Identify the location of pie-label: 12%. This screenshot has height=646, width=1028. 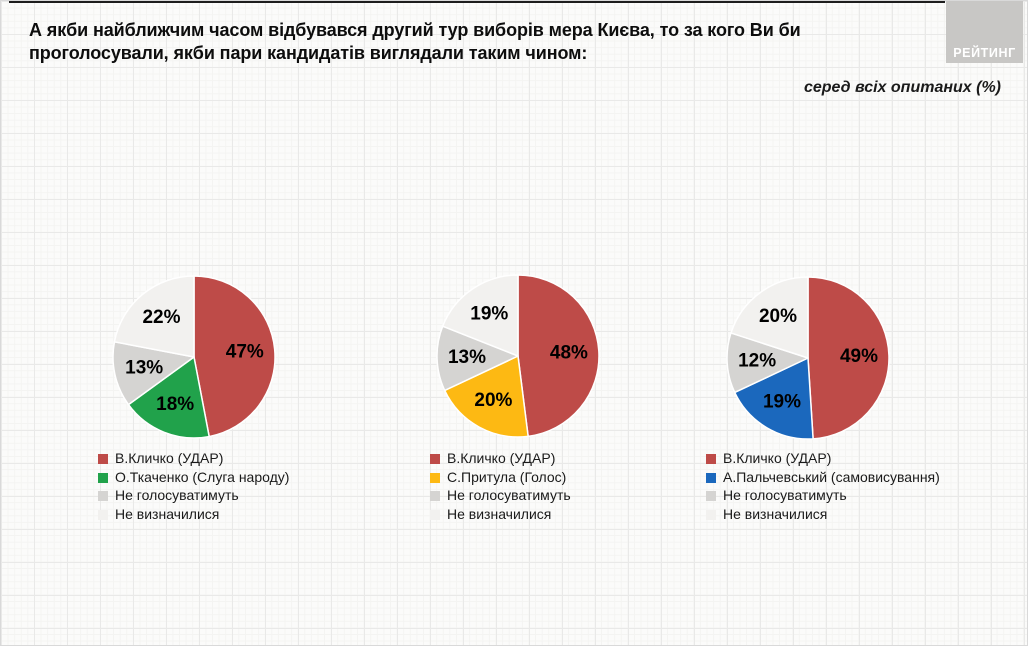
(757, 361).